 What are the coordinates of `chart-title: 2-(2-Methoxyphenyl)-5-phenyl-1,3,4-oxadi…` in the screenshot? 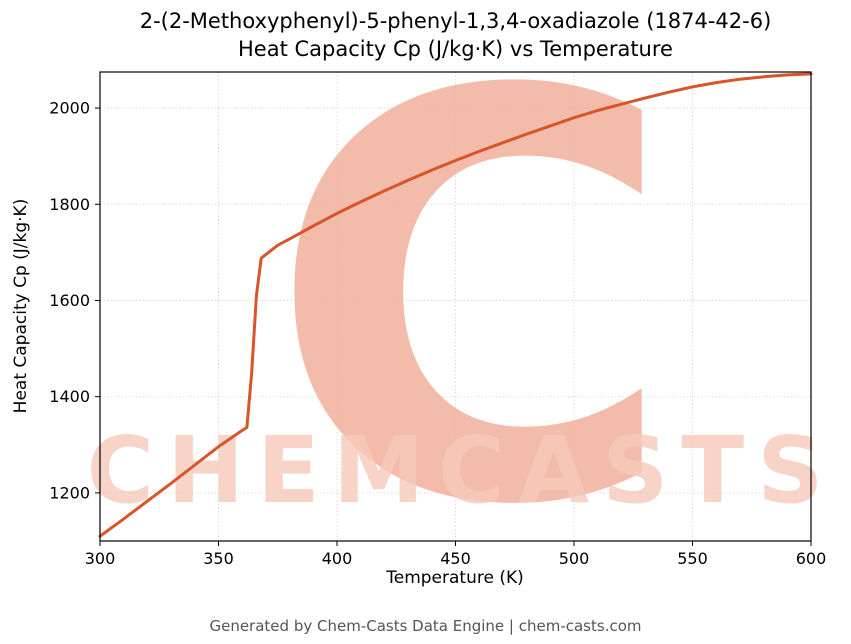 It's located at (455, 36).